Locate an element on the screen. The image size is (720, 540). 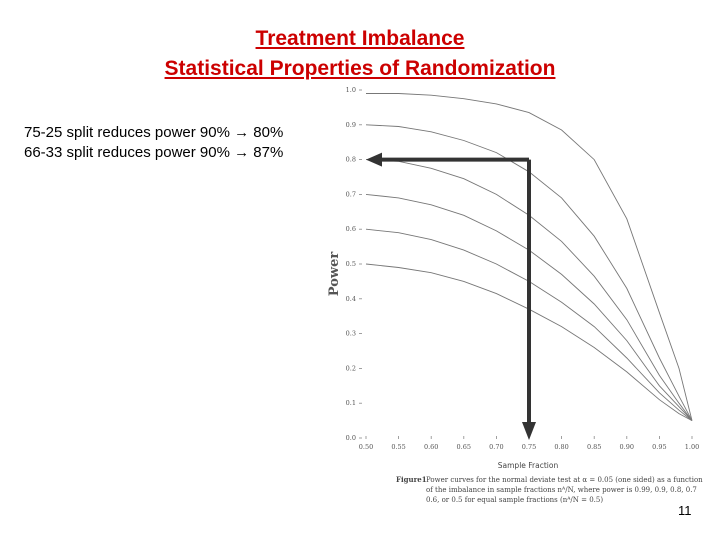
x-tick-label: 0.65 is located at coordinates (464, 447).